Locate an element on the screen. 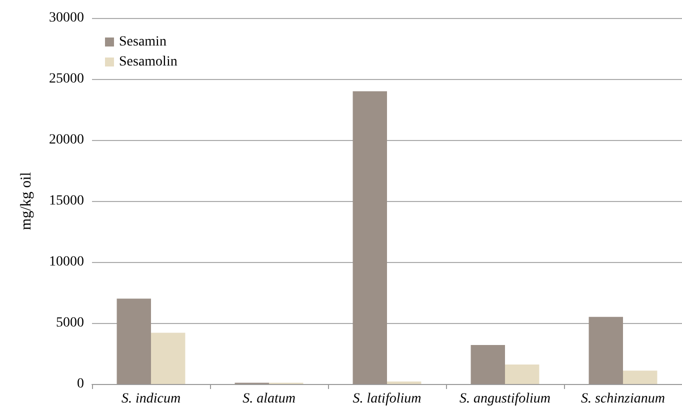 The width and height of the screenshot is (682, 411). y-tick-label: 30000 is located at coordinates (66, 18).